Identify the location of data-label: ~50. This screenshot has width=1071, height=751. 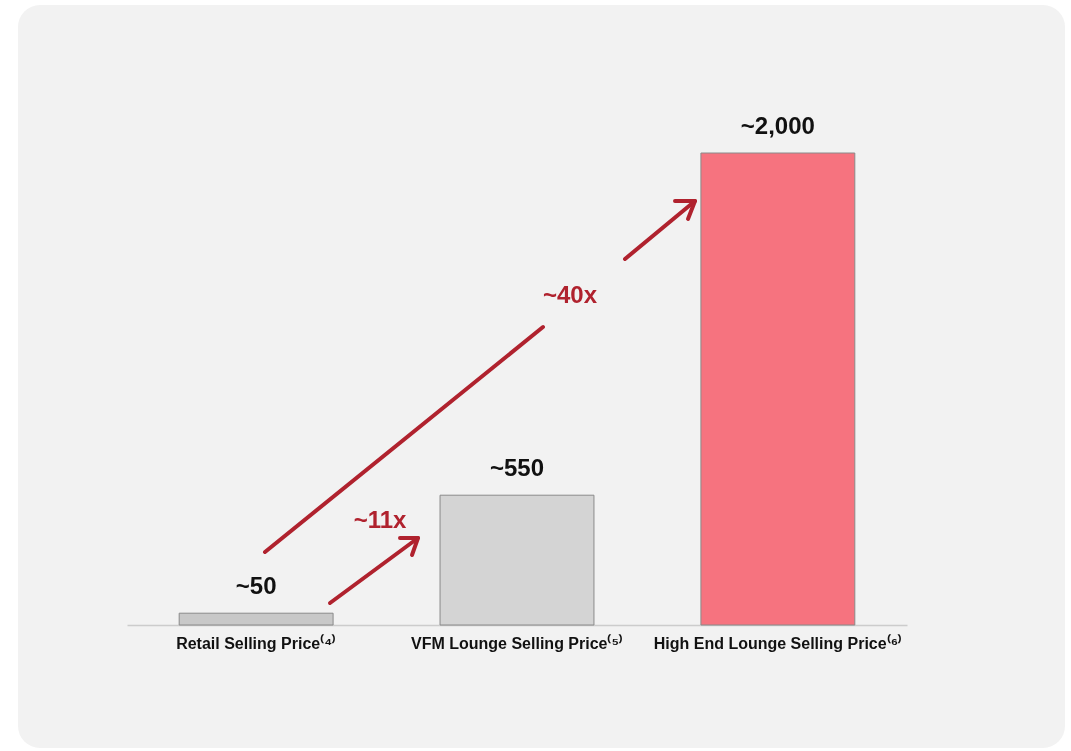
(256, 586).